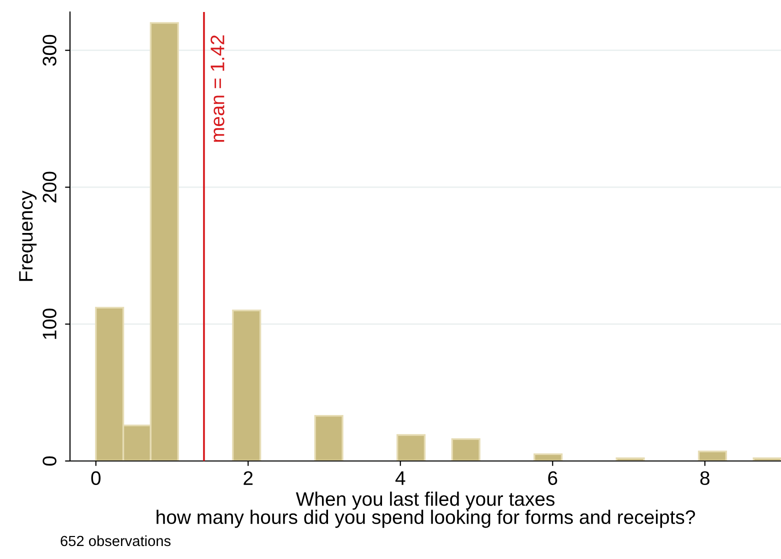 This screenshot has width=781, height=559. What do you see at coordinates (49, 323) in the screenshot?
I see `y-tick-label: 100` at bounding box center [49, 323].